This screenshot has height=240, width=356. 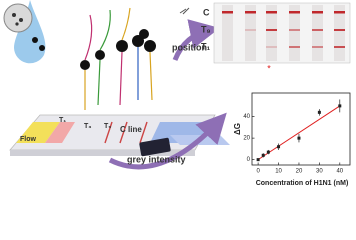 I want to click on x-axis-label: Concentration of H1N1 (nM), so click(x=302, y=183).